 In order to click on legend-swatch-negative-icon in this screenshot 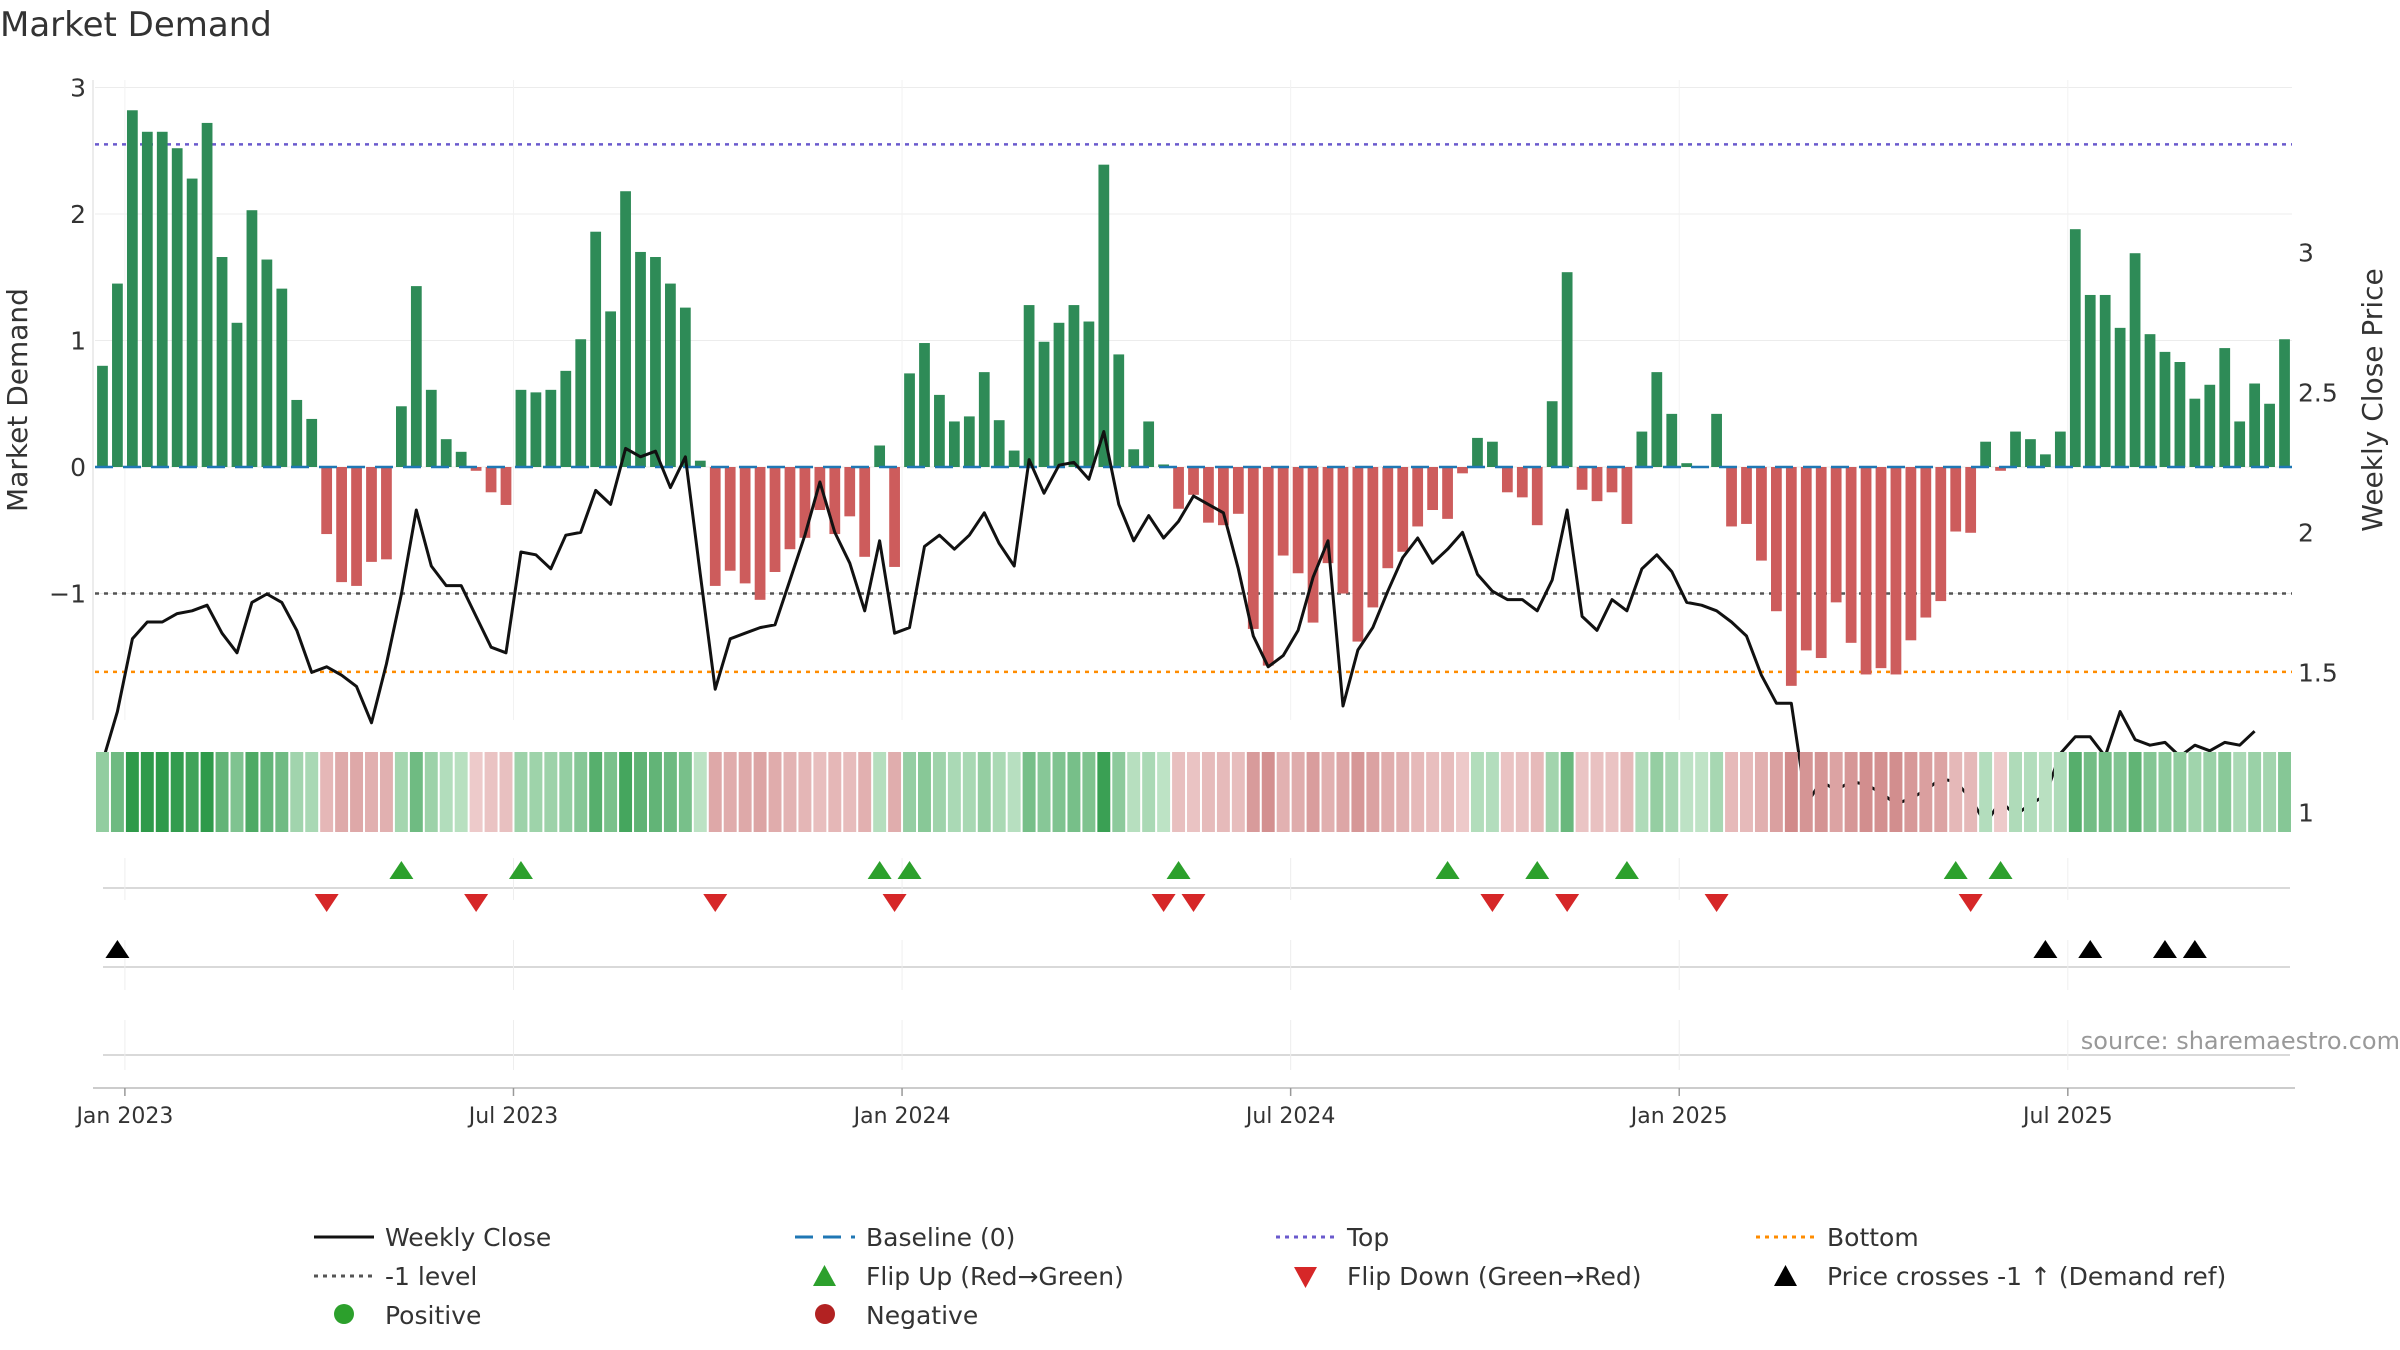, I will do `click(825, 1314)`.